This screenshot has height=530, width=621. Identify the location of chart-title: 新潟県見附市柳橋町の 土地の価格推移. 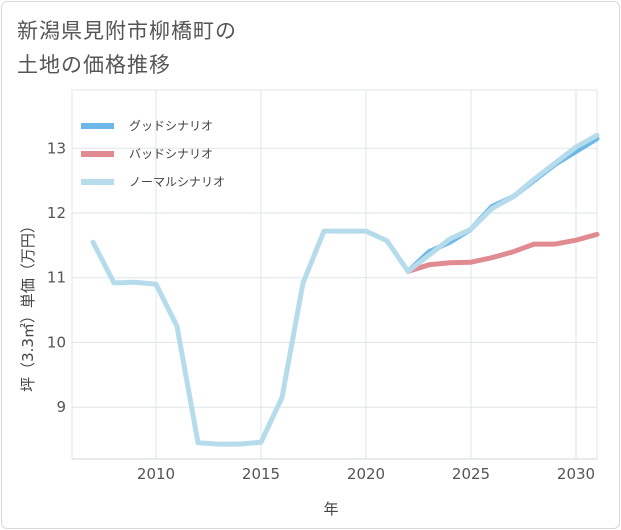
(127, 48).